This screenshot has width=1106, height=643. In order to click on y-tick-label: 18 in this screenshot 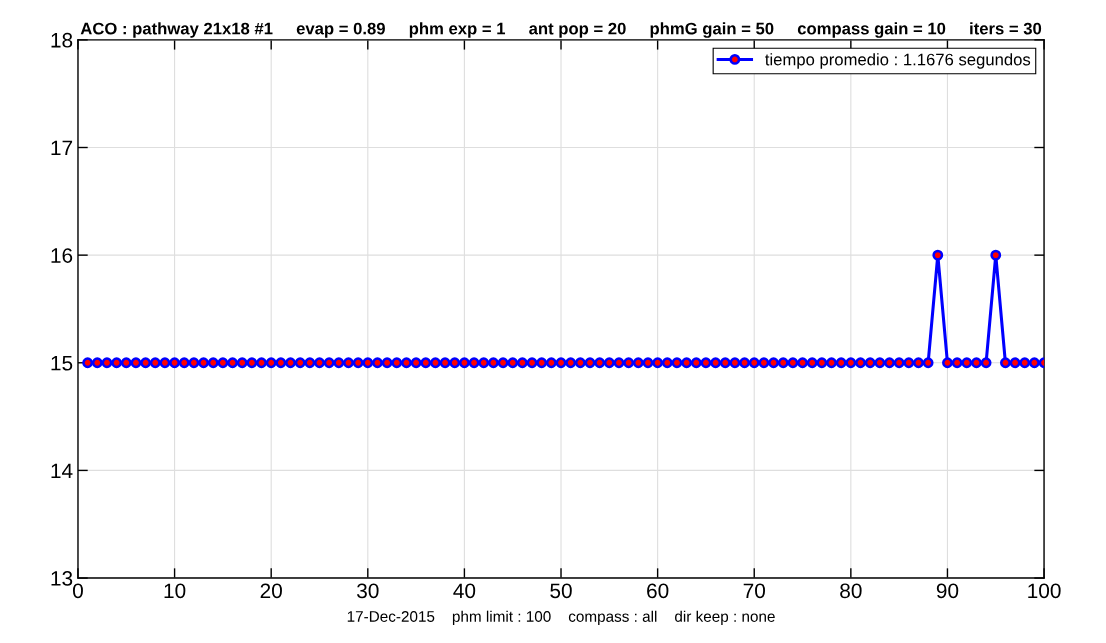, I will do `click(62, 40)`.